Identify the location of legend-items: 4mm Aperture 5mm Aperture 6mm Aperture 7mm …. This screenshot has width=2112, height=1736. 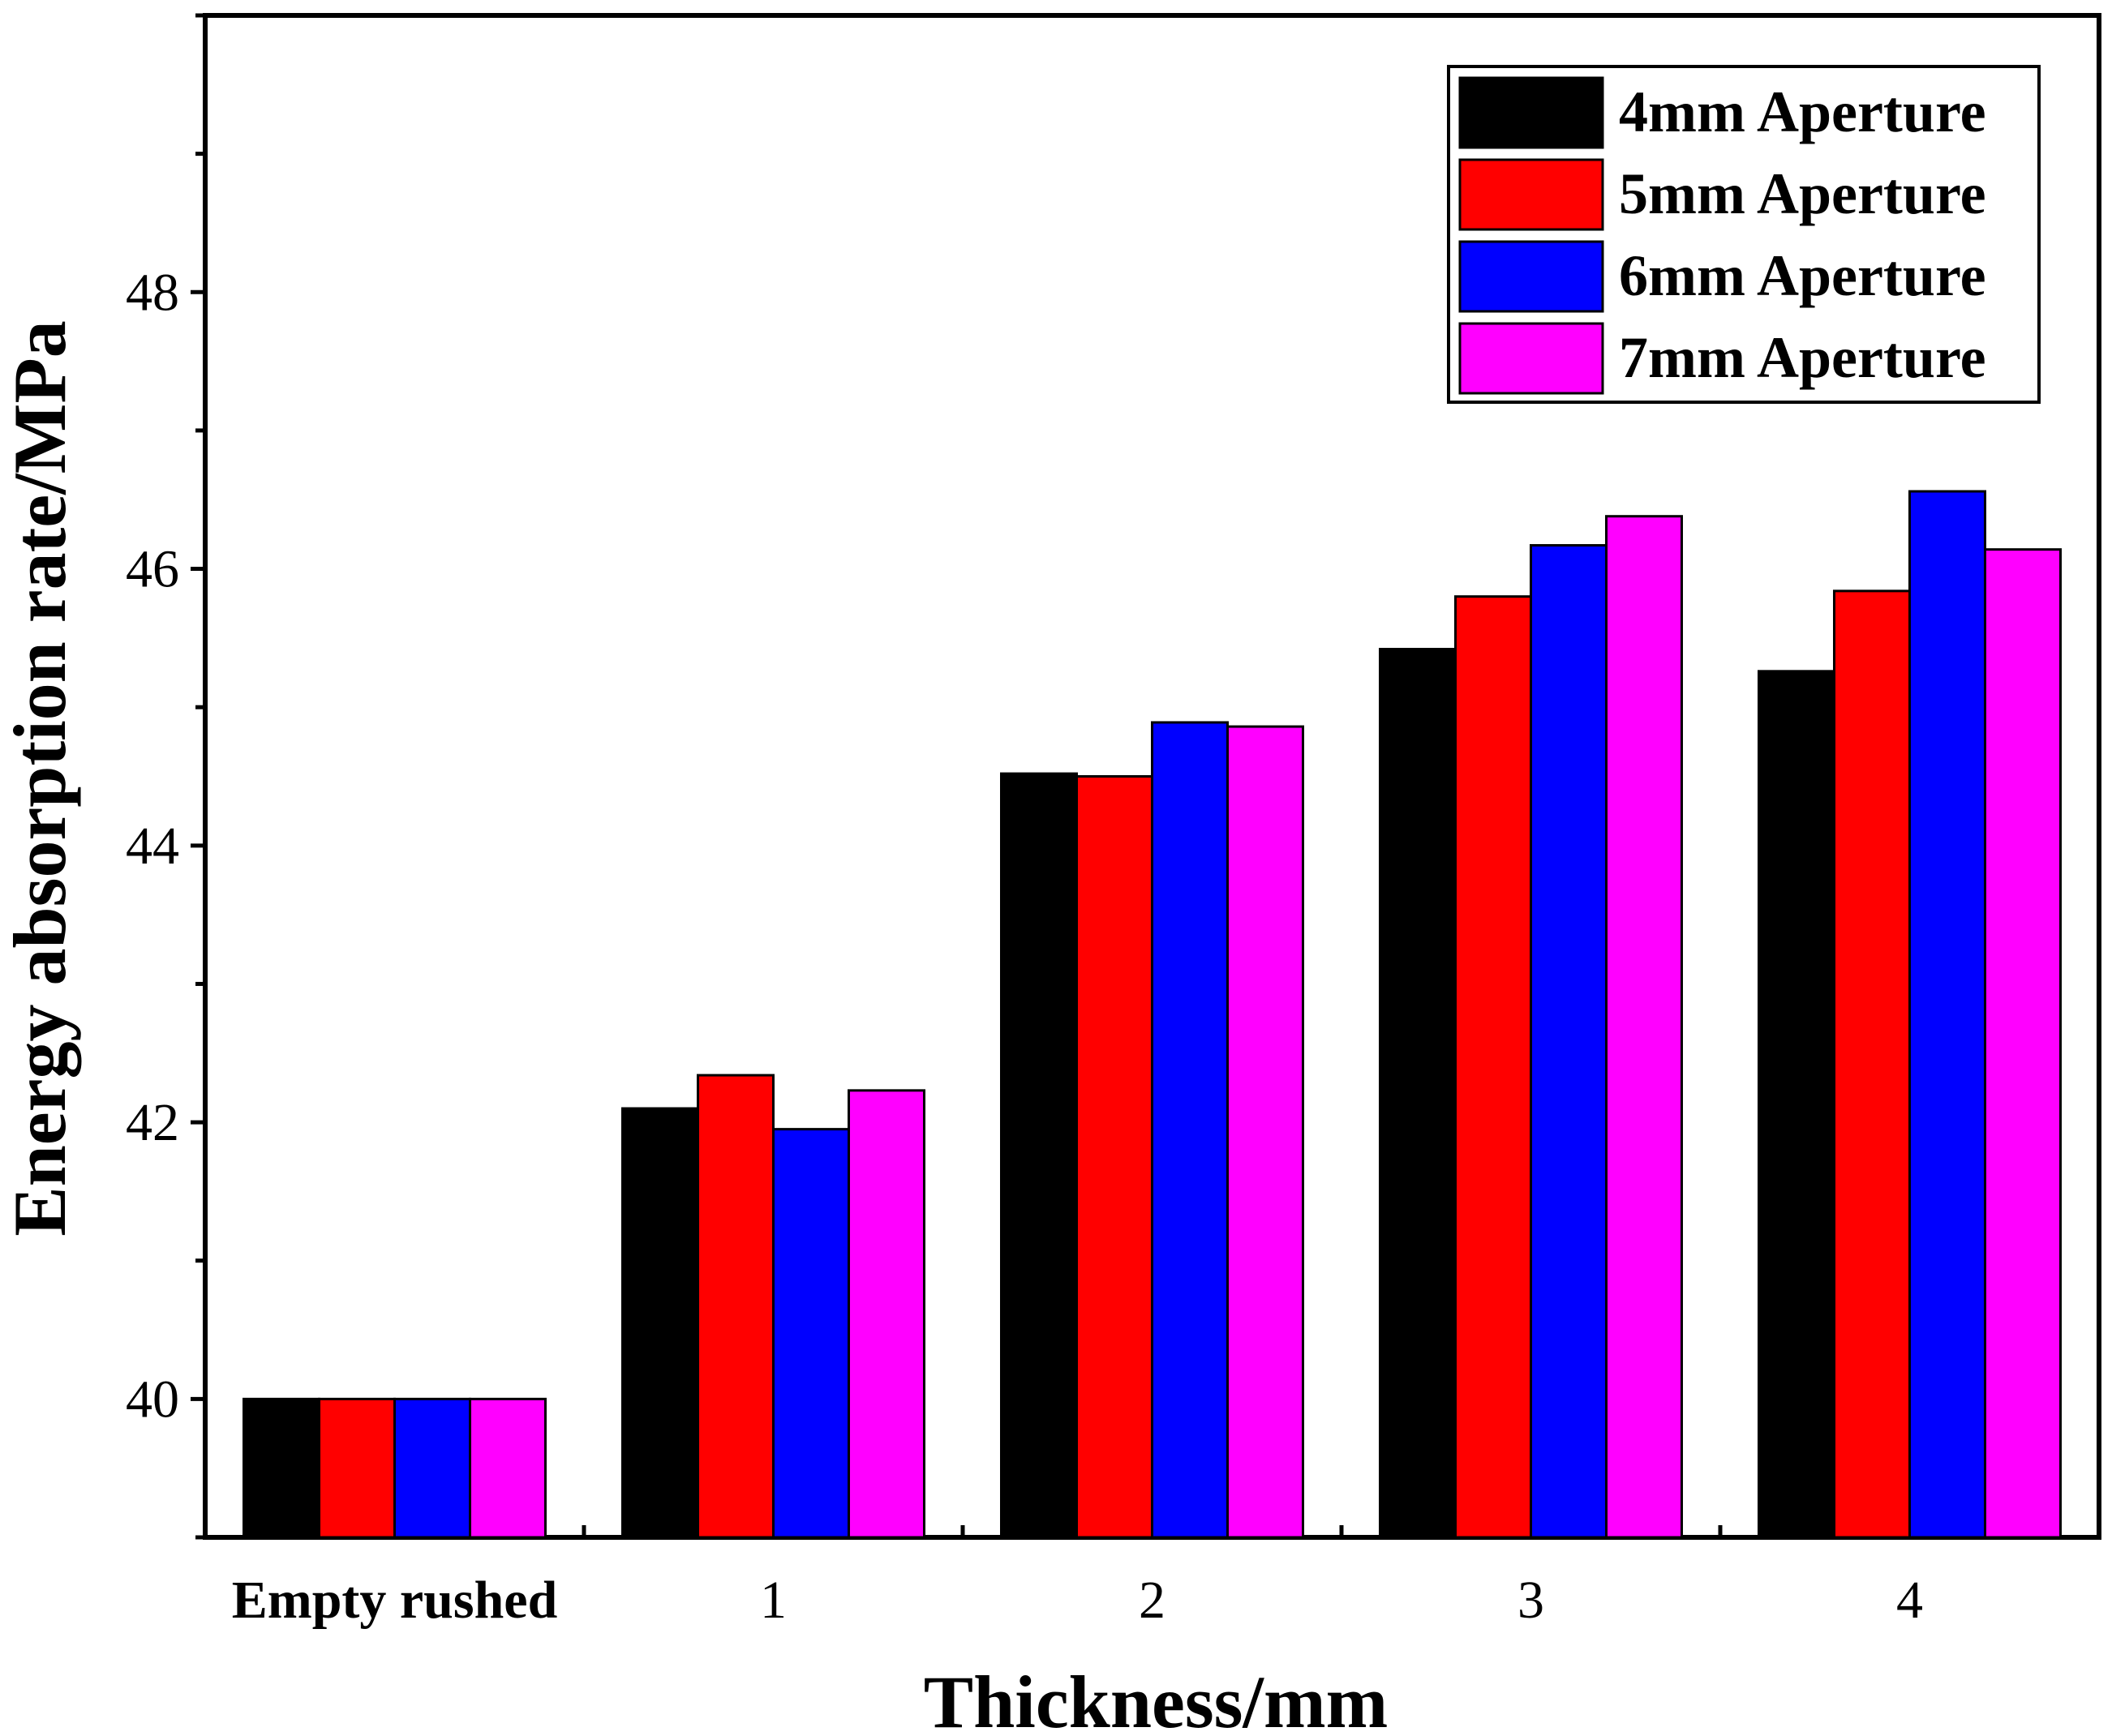
(1722, 236).